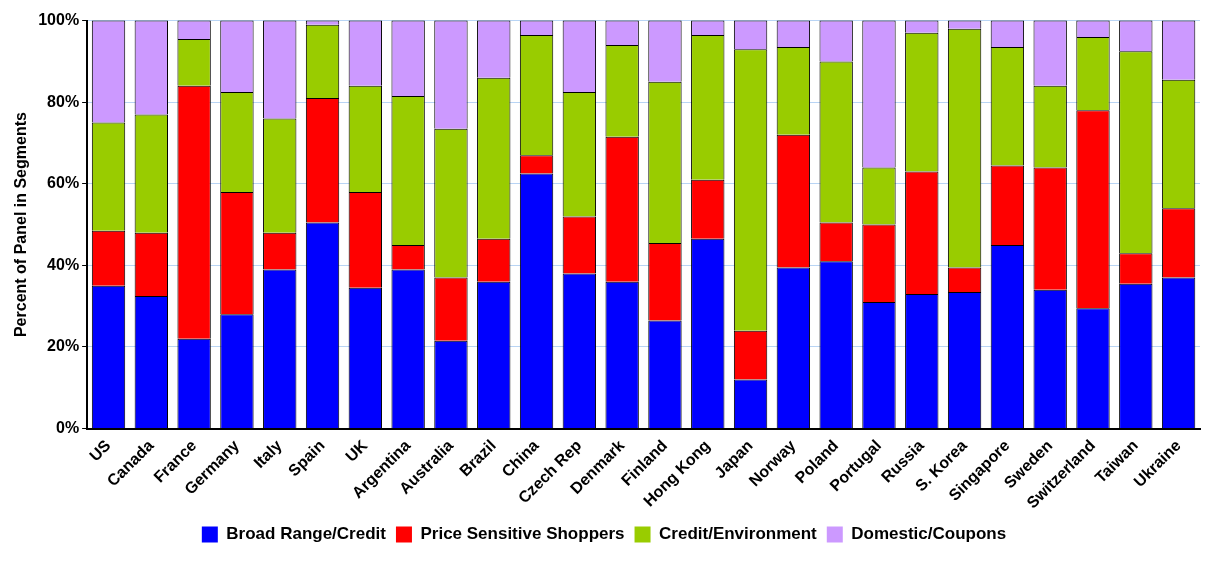 Image resolution: width=1214 pixels, height=561 pixels. Describe the element at coordinates (306, 534) in the screenshot. I see `legend-label: Broad Range/Credit` at that location.